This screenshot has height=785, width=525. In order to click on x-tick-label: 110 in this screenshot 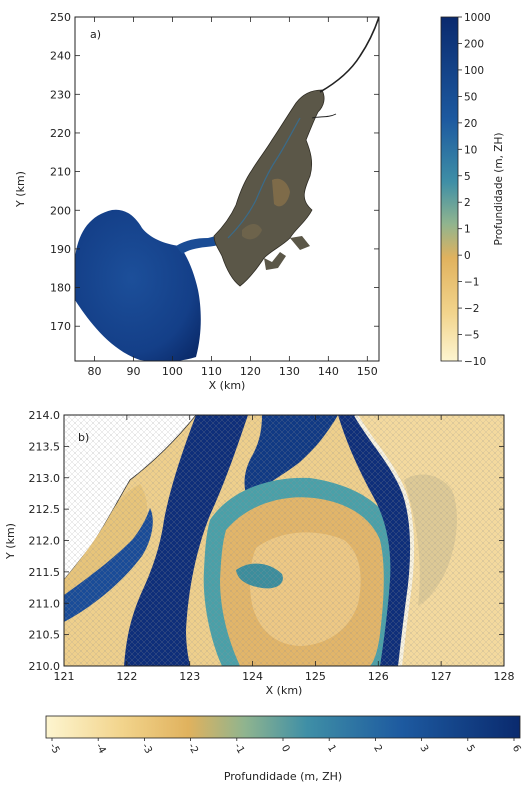, I will do `click(211, 371)`.